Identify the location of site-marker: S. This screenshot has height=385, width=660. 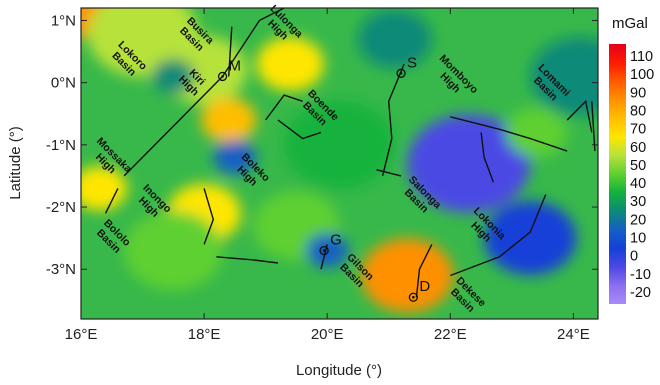
(406, 66).